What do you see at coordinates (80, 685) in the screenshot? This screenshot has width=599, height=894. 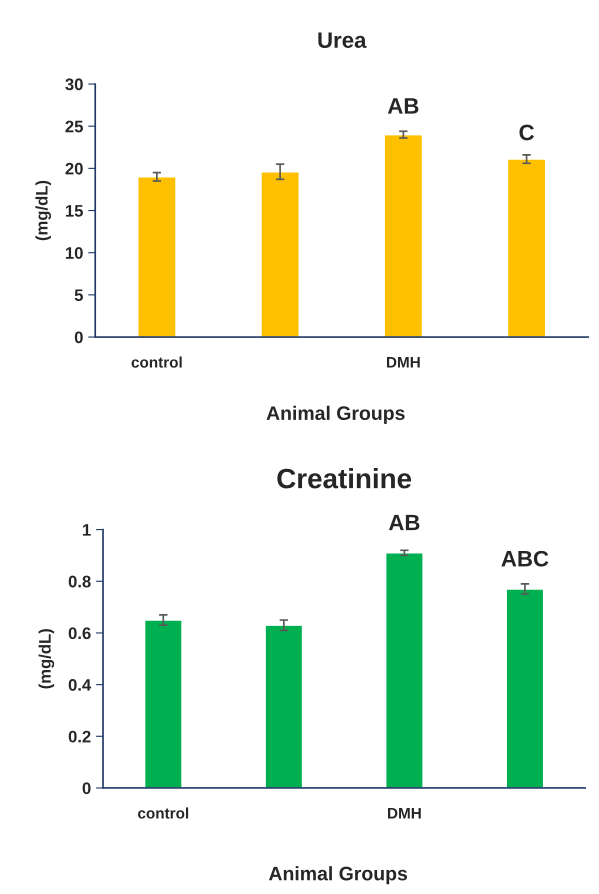 I see `y-tick-label: 0.4` at bounding box center [80, 685].